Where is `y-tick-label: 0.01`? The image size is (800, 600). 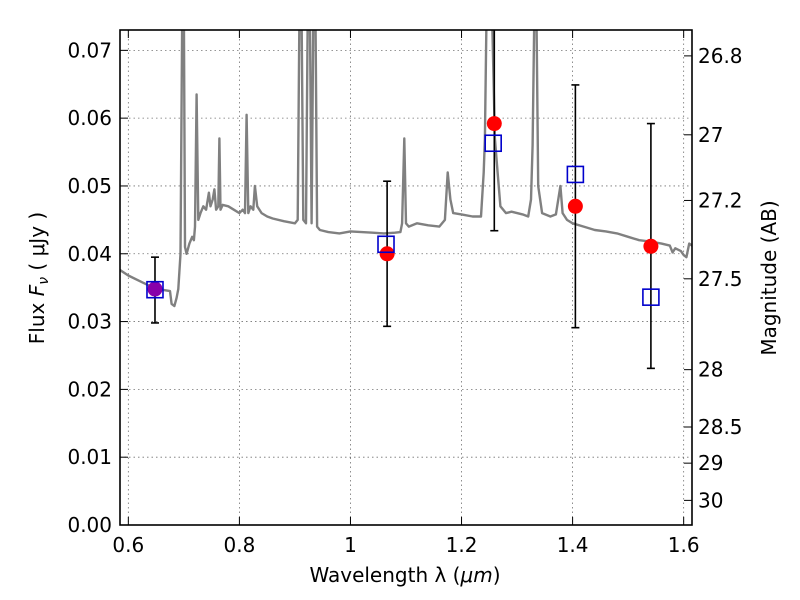
y-tick-label: 0.01 is located at coordinates (89, 457).